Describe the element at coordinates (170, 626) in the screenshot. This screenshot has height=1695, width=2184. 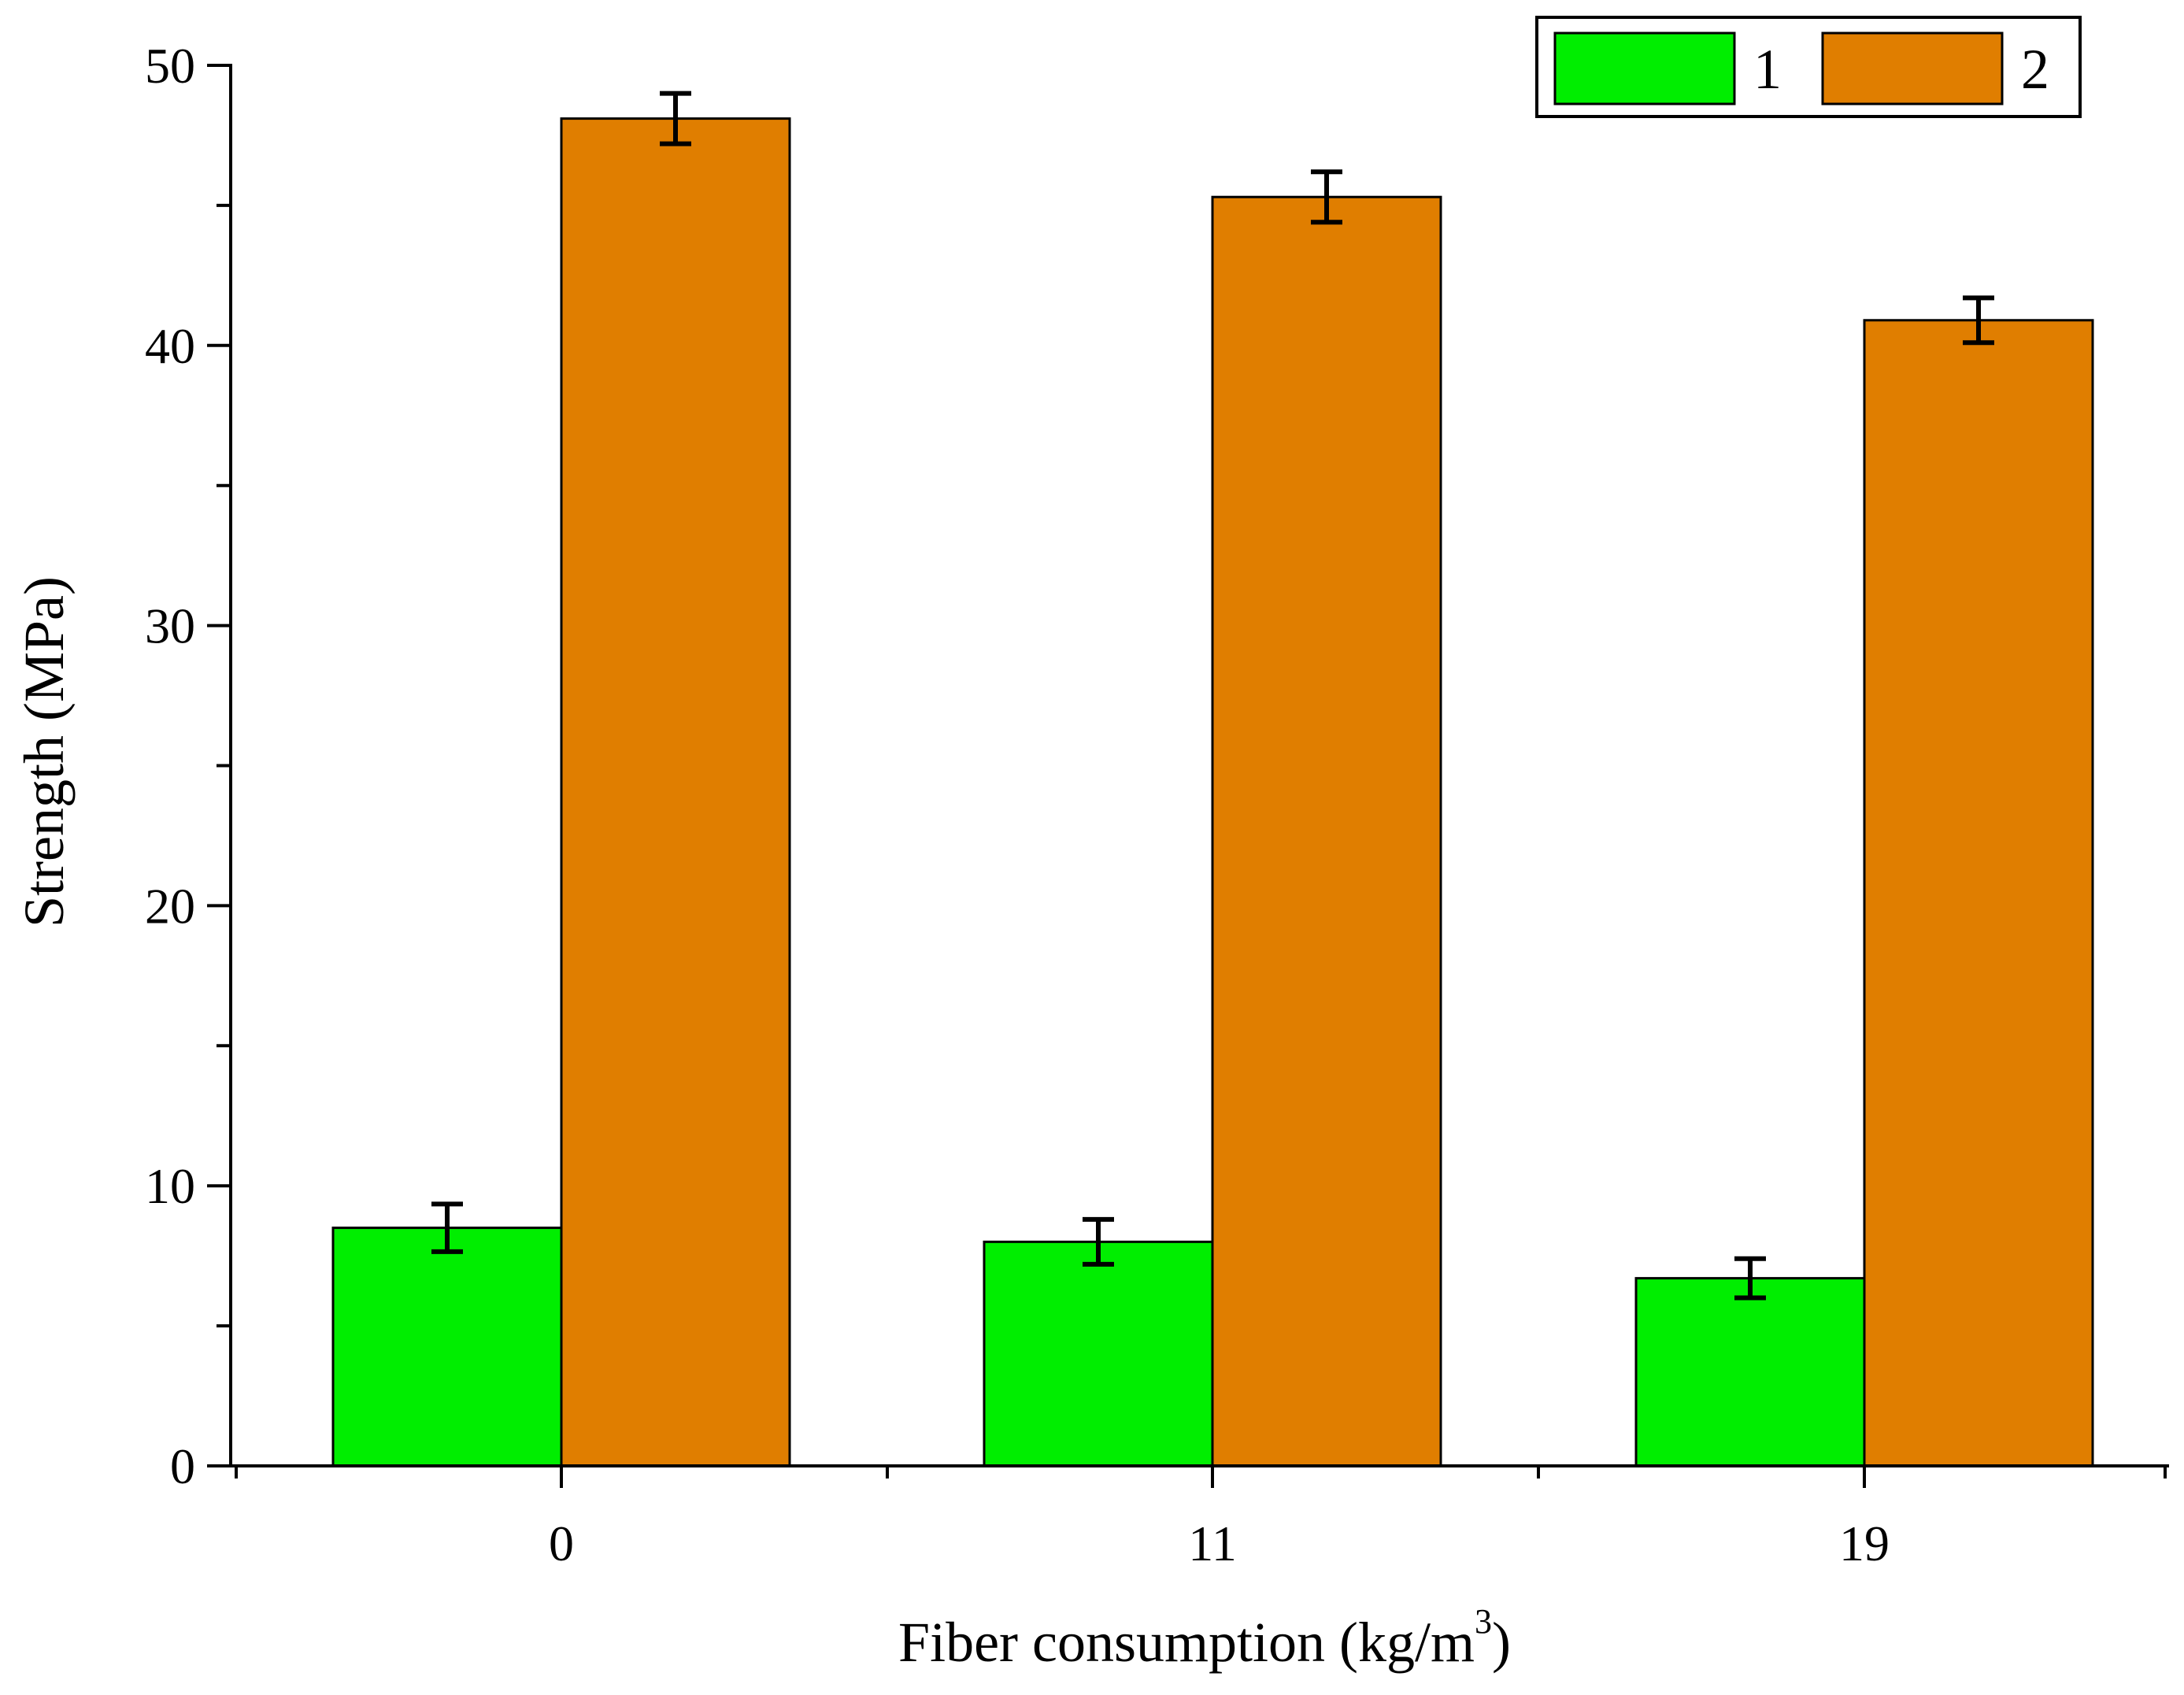
I see `y-tick-label-30: 30` at that location.